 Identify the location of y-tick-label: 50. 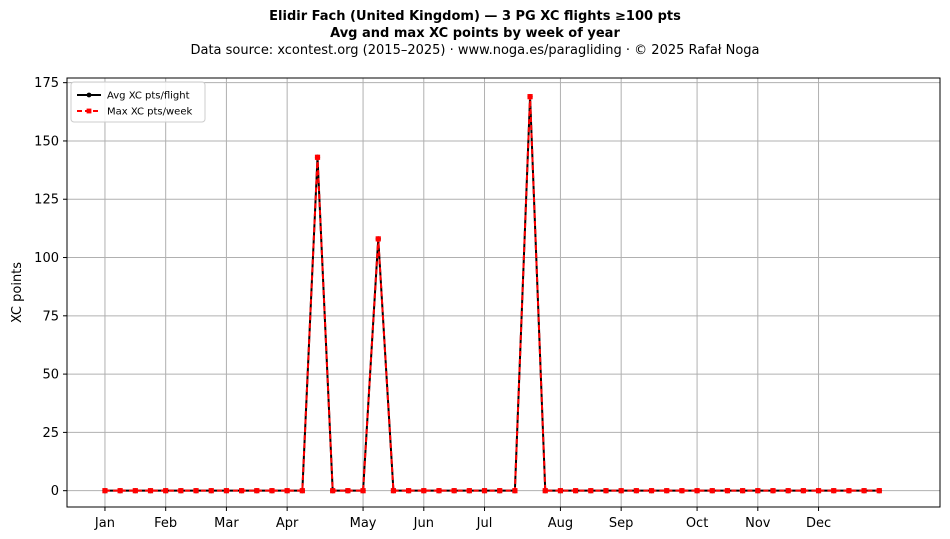
(50, 375).